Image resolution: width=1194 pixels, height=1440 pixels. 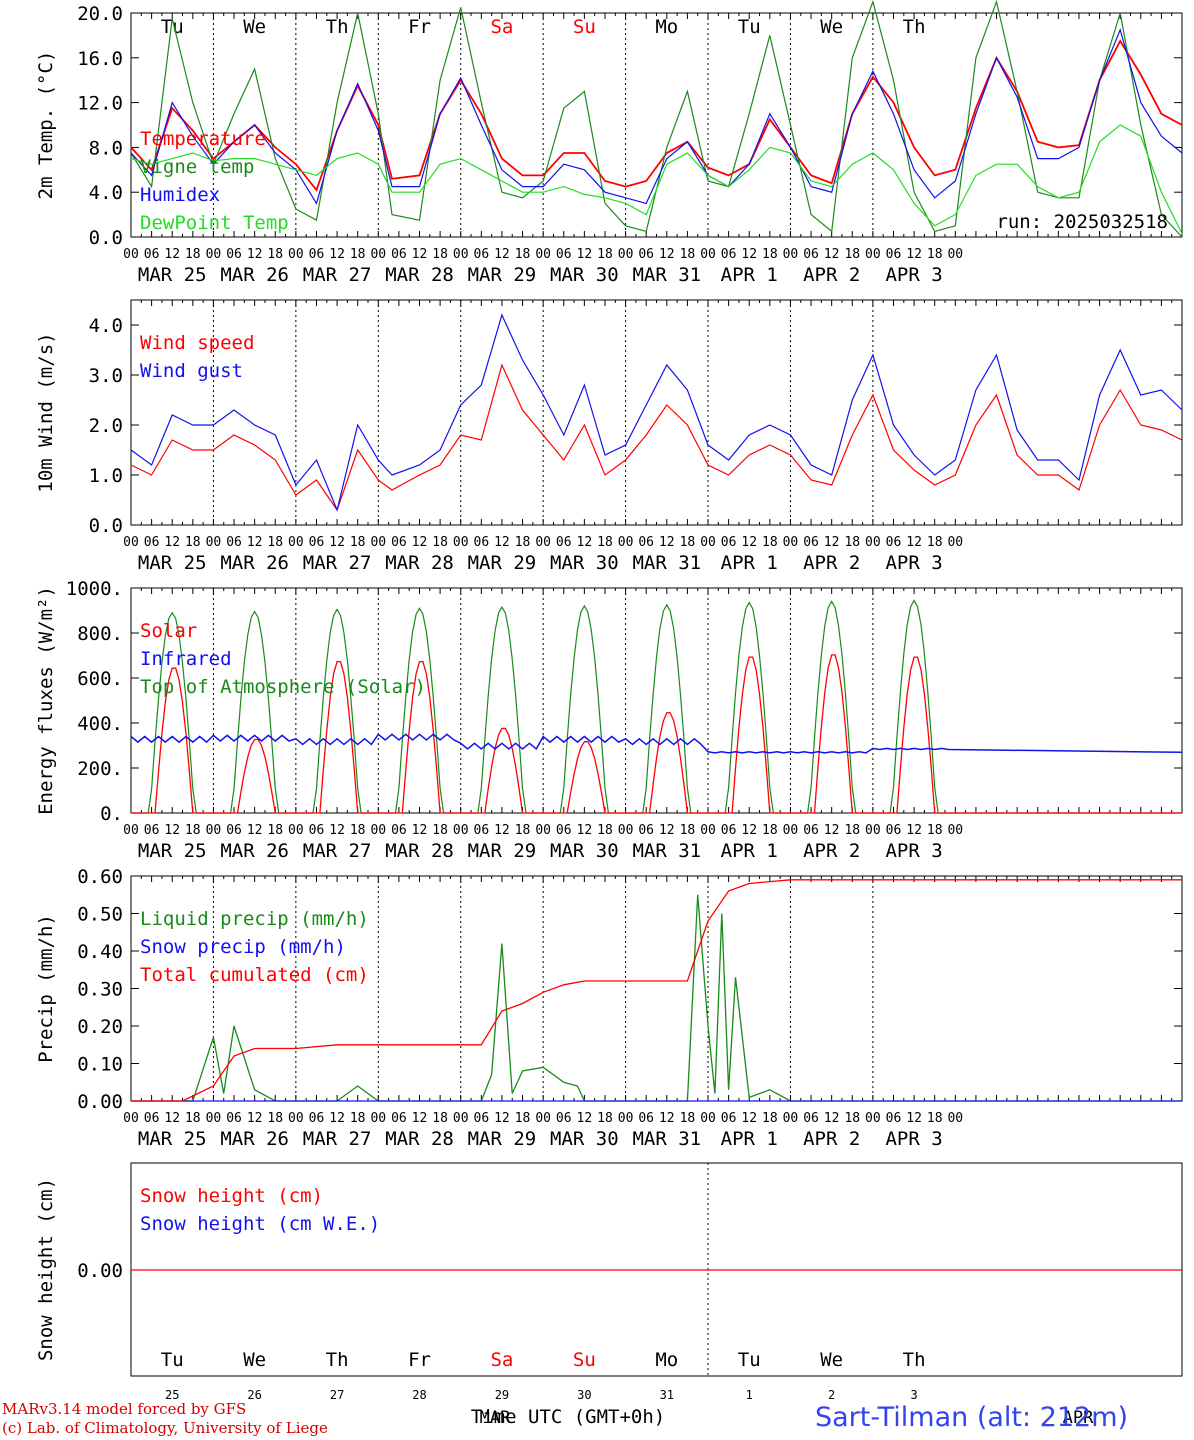 What do you see at coordinates (106, 476) in the screenshot?
I see `y-tick-label: 1.0` at bounding box center [106, 476].